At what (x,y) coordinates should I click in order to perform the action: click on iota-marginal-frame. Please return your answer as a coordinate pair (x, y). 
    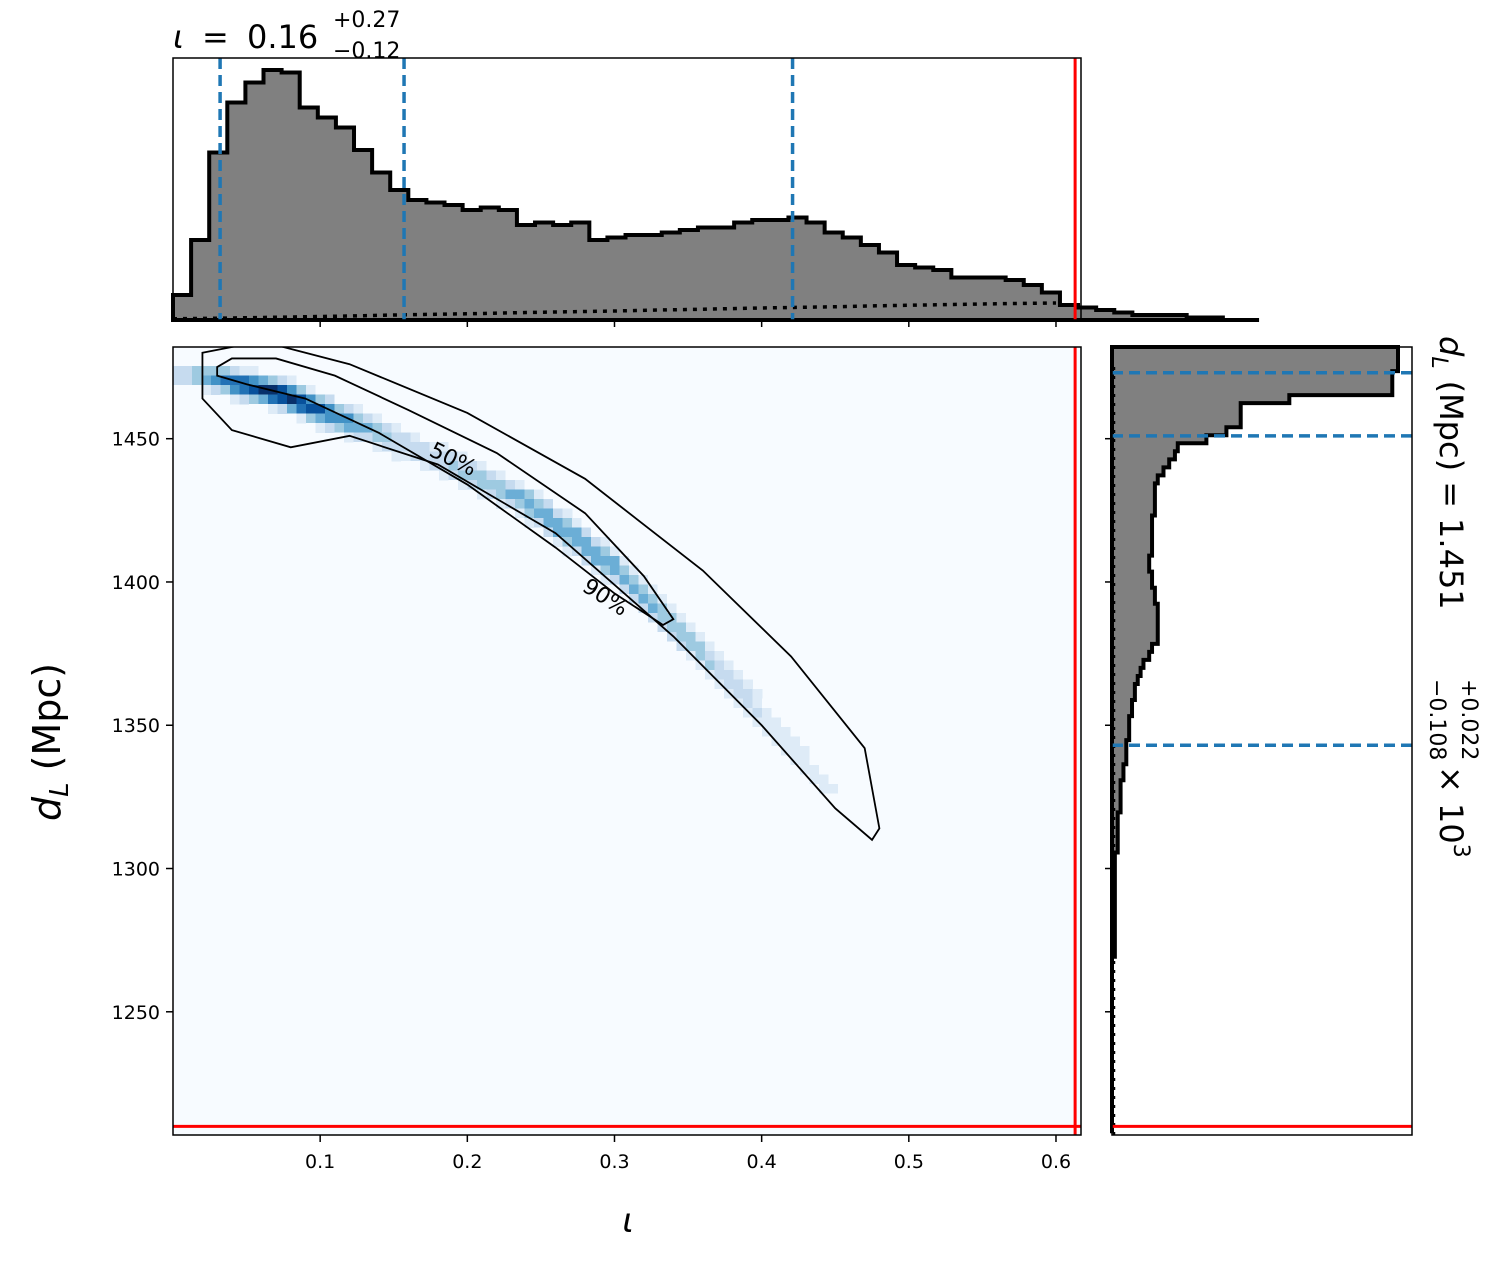
    Looking at the image, I should click on (627, 189).